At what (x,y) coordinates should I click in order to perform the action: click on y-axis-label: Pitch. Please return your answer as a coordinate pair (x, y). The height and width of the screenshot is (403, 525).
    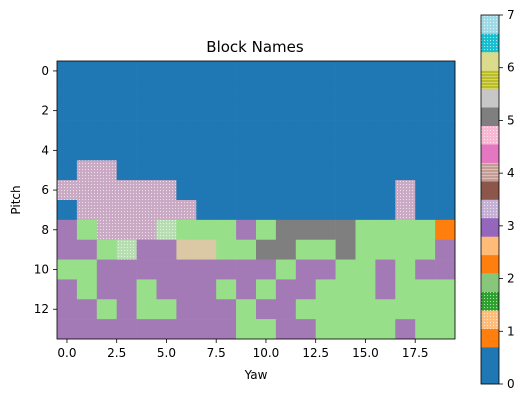
    Looking at the image, I should click on (16, 199).